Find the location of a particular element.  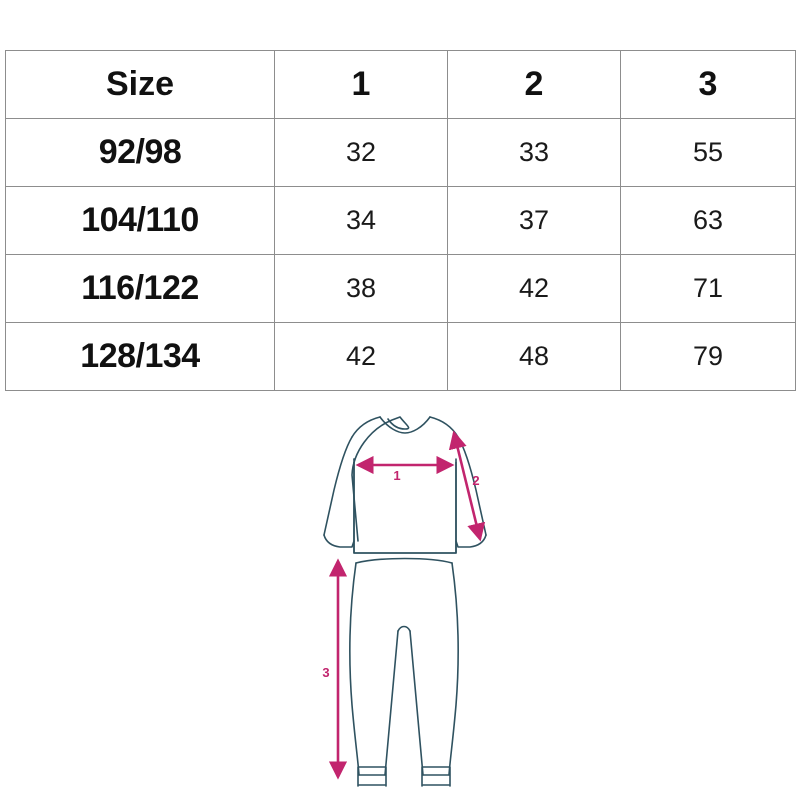

table-row: 104/110 34 37 63 is located at coordinates (400, 220).